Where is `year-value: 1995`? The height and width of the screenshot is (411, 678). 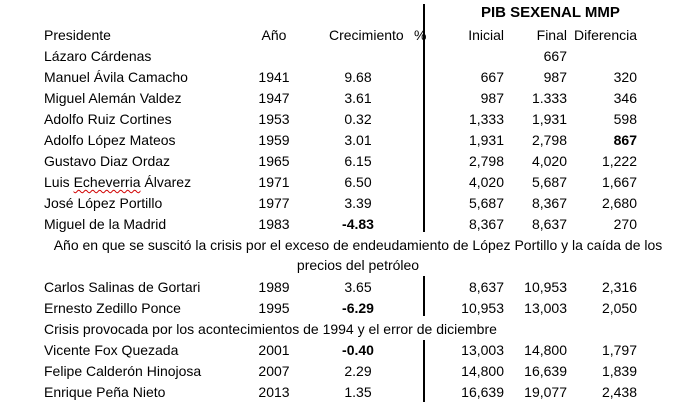
year-value: 1995 is located at coordinates (274, 308).